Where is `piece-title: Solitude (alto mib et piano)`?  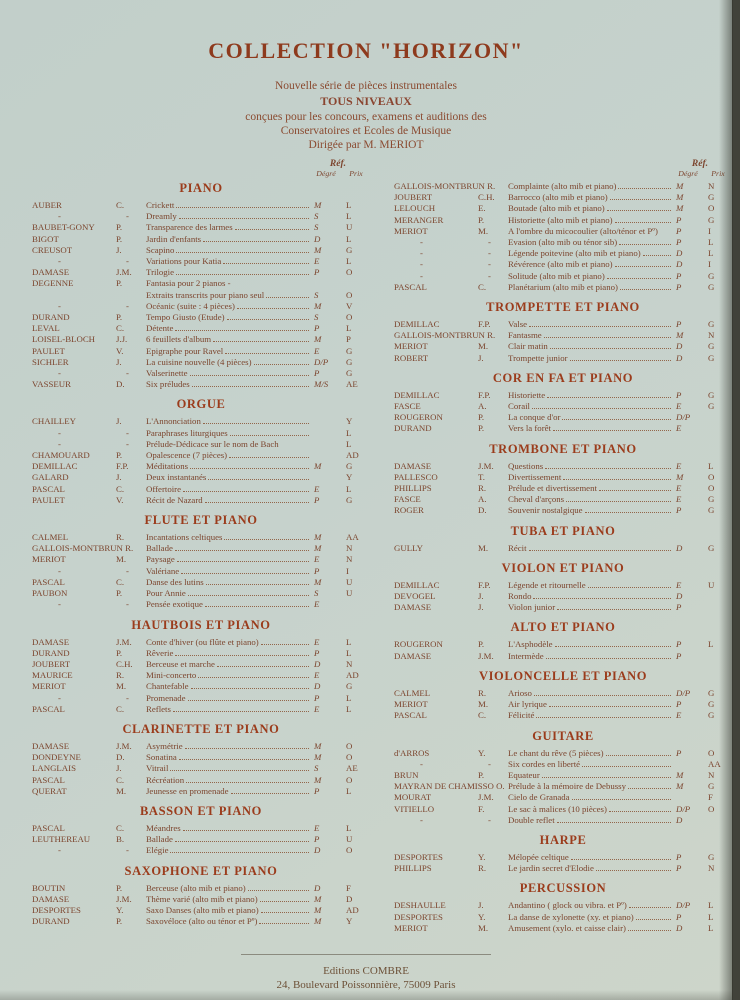
piece-title: Solitude (alto mib et piano) is located at coordinates (556, 275).